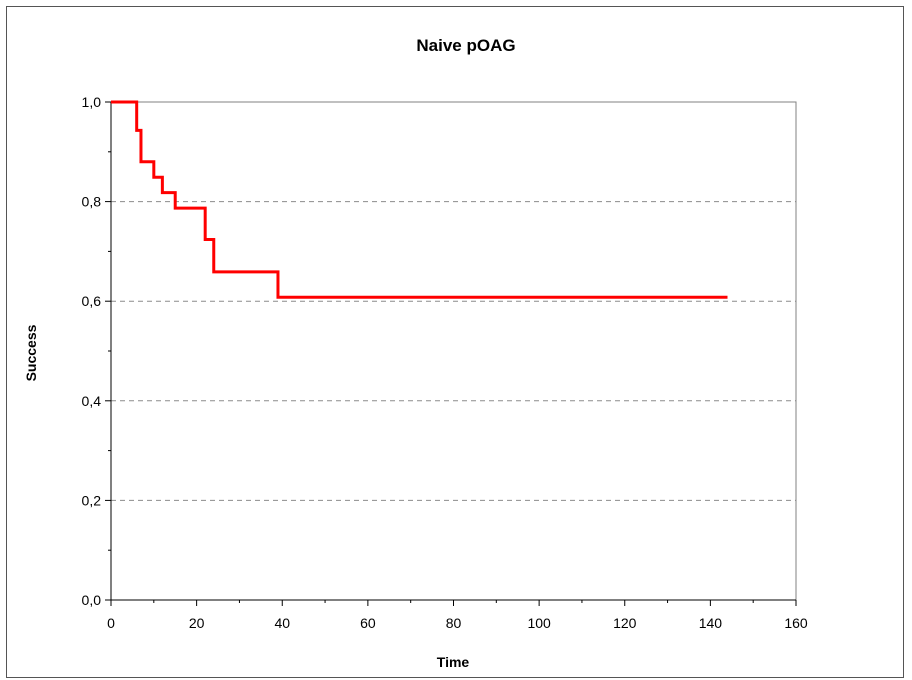  What do you see at coordinates (92, 401) in the screenshot?
I see `y-tick-label: 0,4` at bounding box center [92, 401].